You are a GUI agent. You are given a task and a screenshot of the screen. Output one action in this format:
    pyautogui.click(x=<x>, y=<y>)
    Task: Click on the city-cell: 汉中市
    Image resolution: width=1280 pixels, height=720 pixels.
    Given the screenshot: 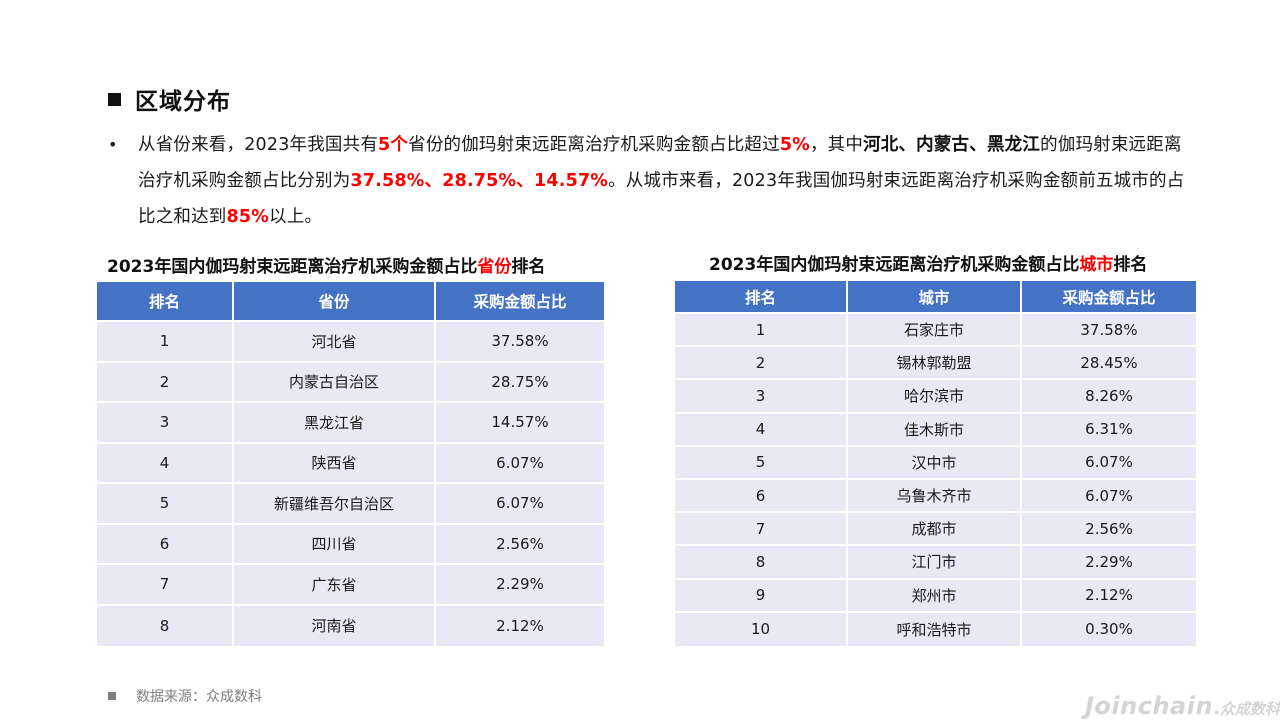 What is the action you would take?
    pyautogui.click(x=935, y=463)
    